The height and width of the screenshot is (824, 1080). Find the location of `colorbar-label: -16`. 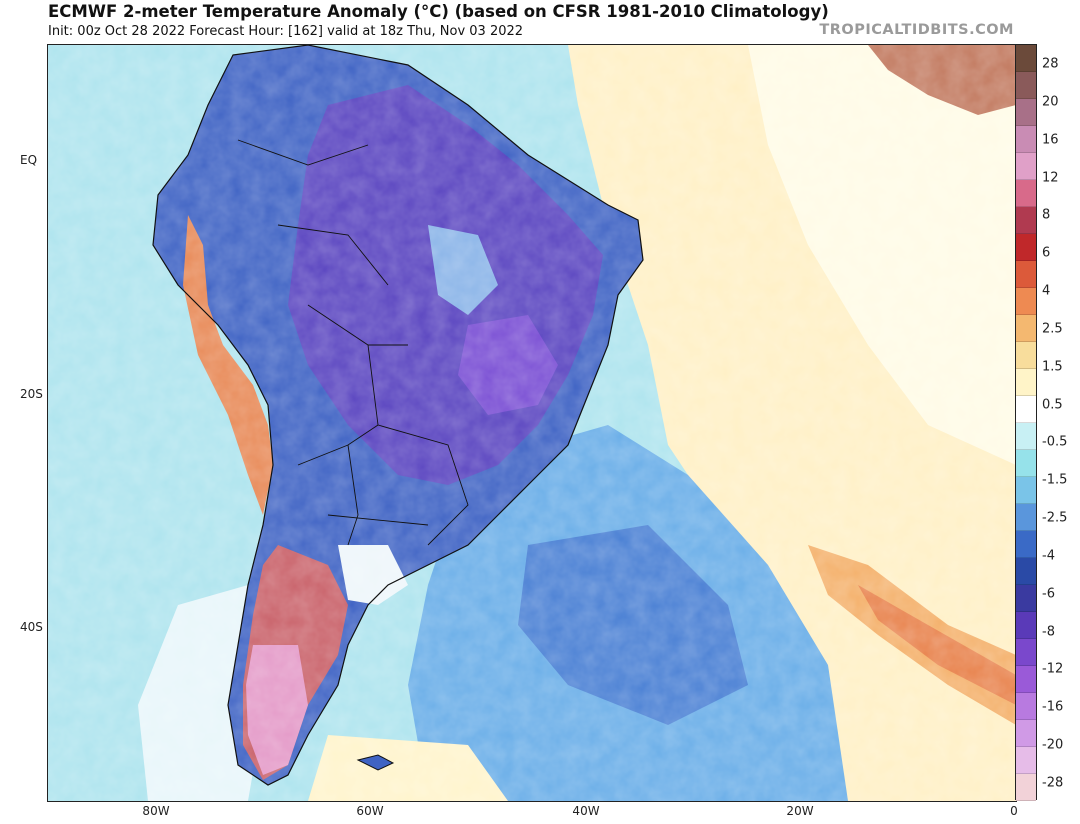

colorbar-label: -16 is located at coordinates (1053, 707).